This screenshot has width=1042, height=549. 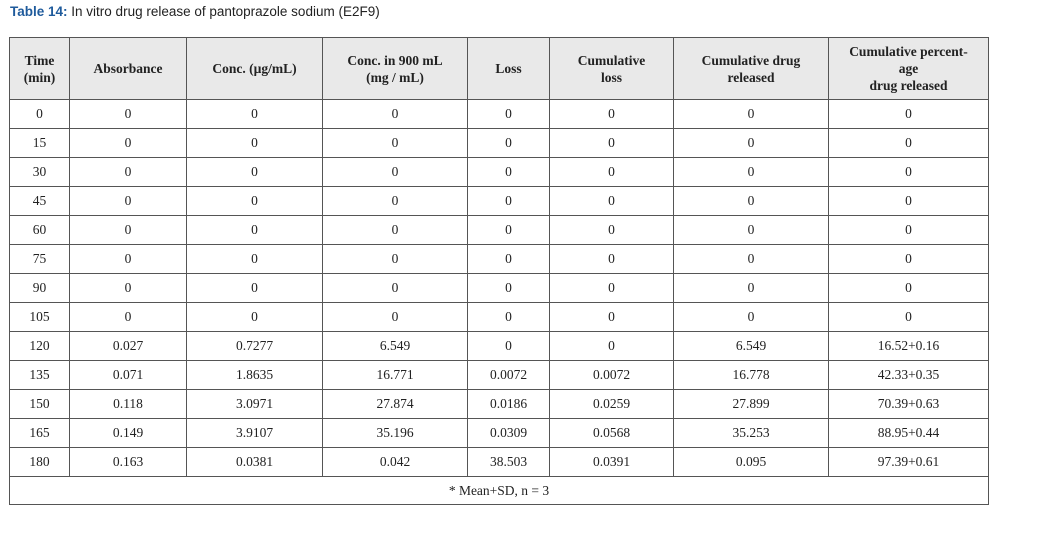 What do you see at coordinates (908, 462) in the screenshot?
I see `table-cell: 97.39+0.61` at bounding box center [908, 462].